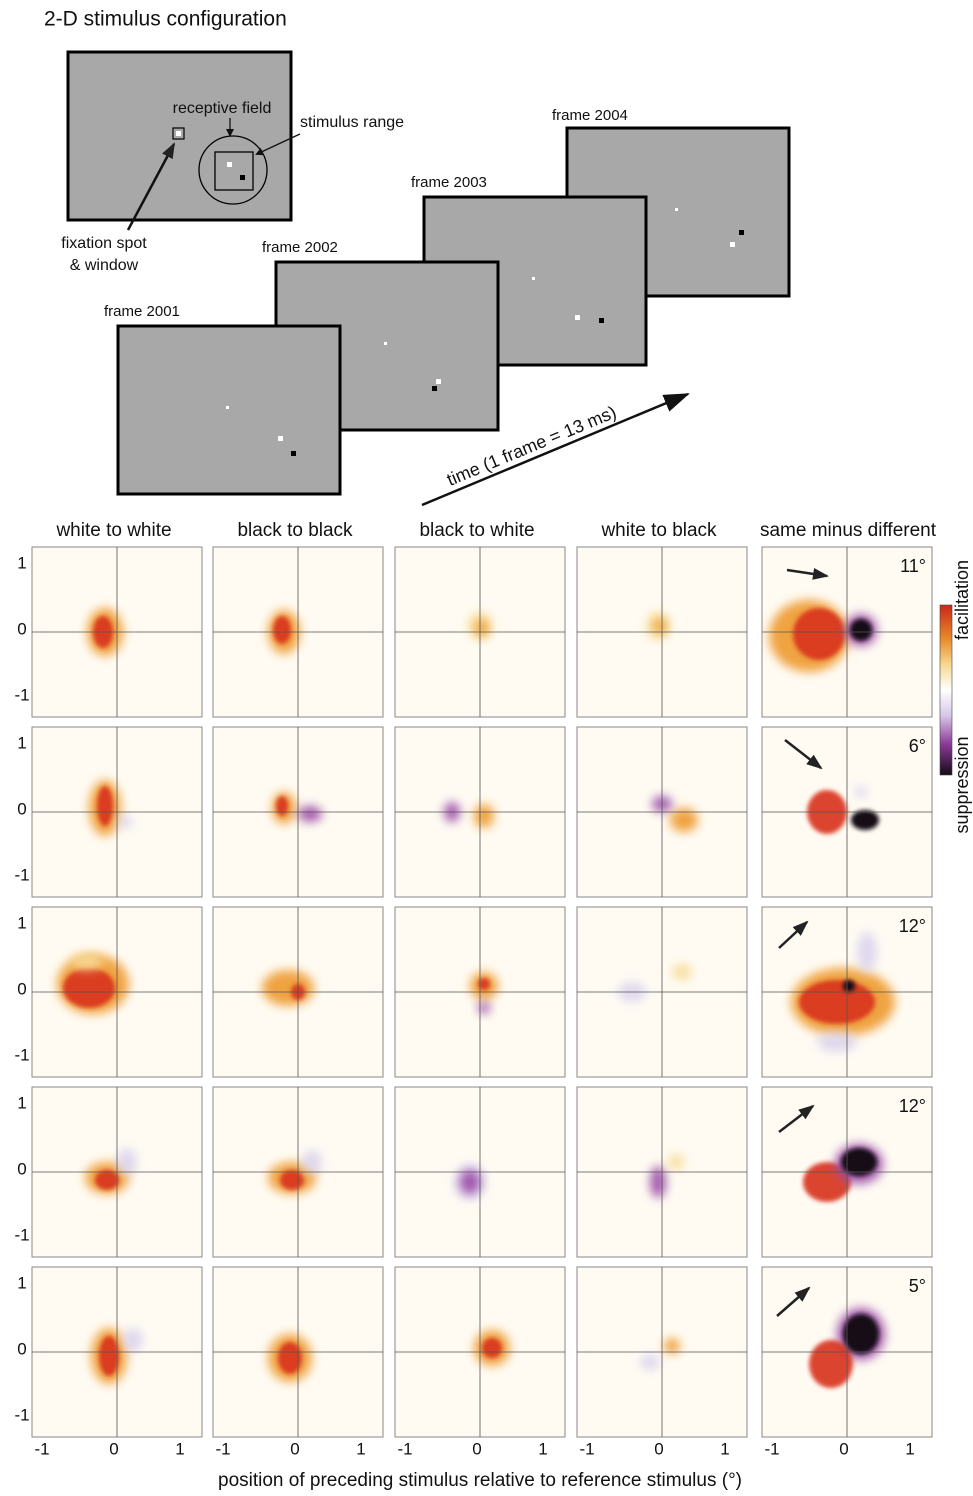 The width and height of the screenshot is (973, 1496). What do you see at coordinates (234, 171) in the screenshot?
I see `stimulus-range` at bounding box center [234, 171].